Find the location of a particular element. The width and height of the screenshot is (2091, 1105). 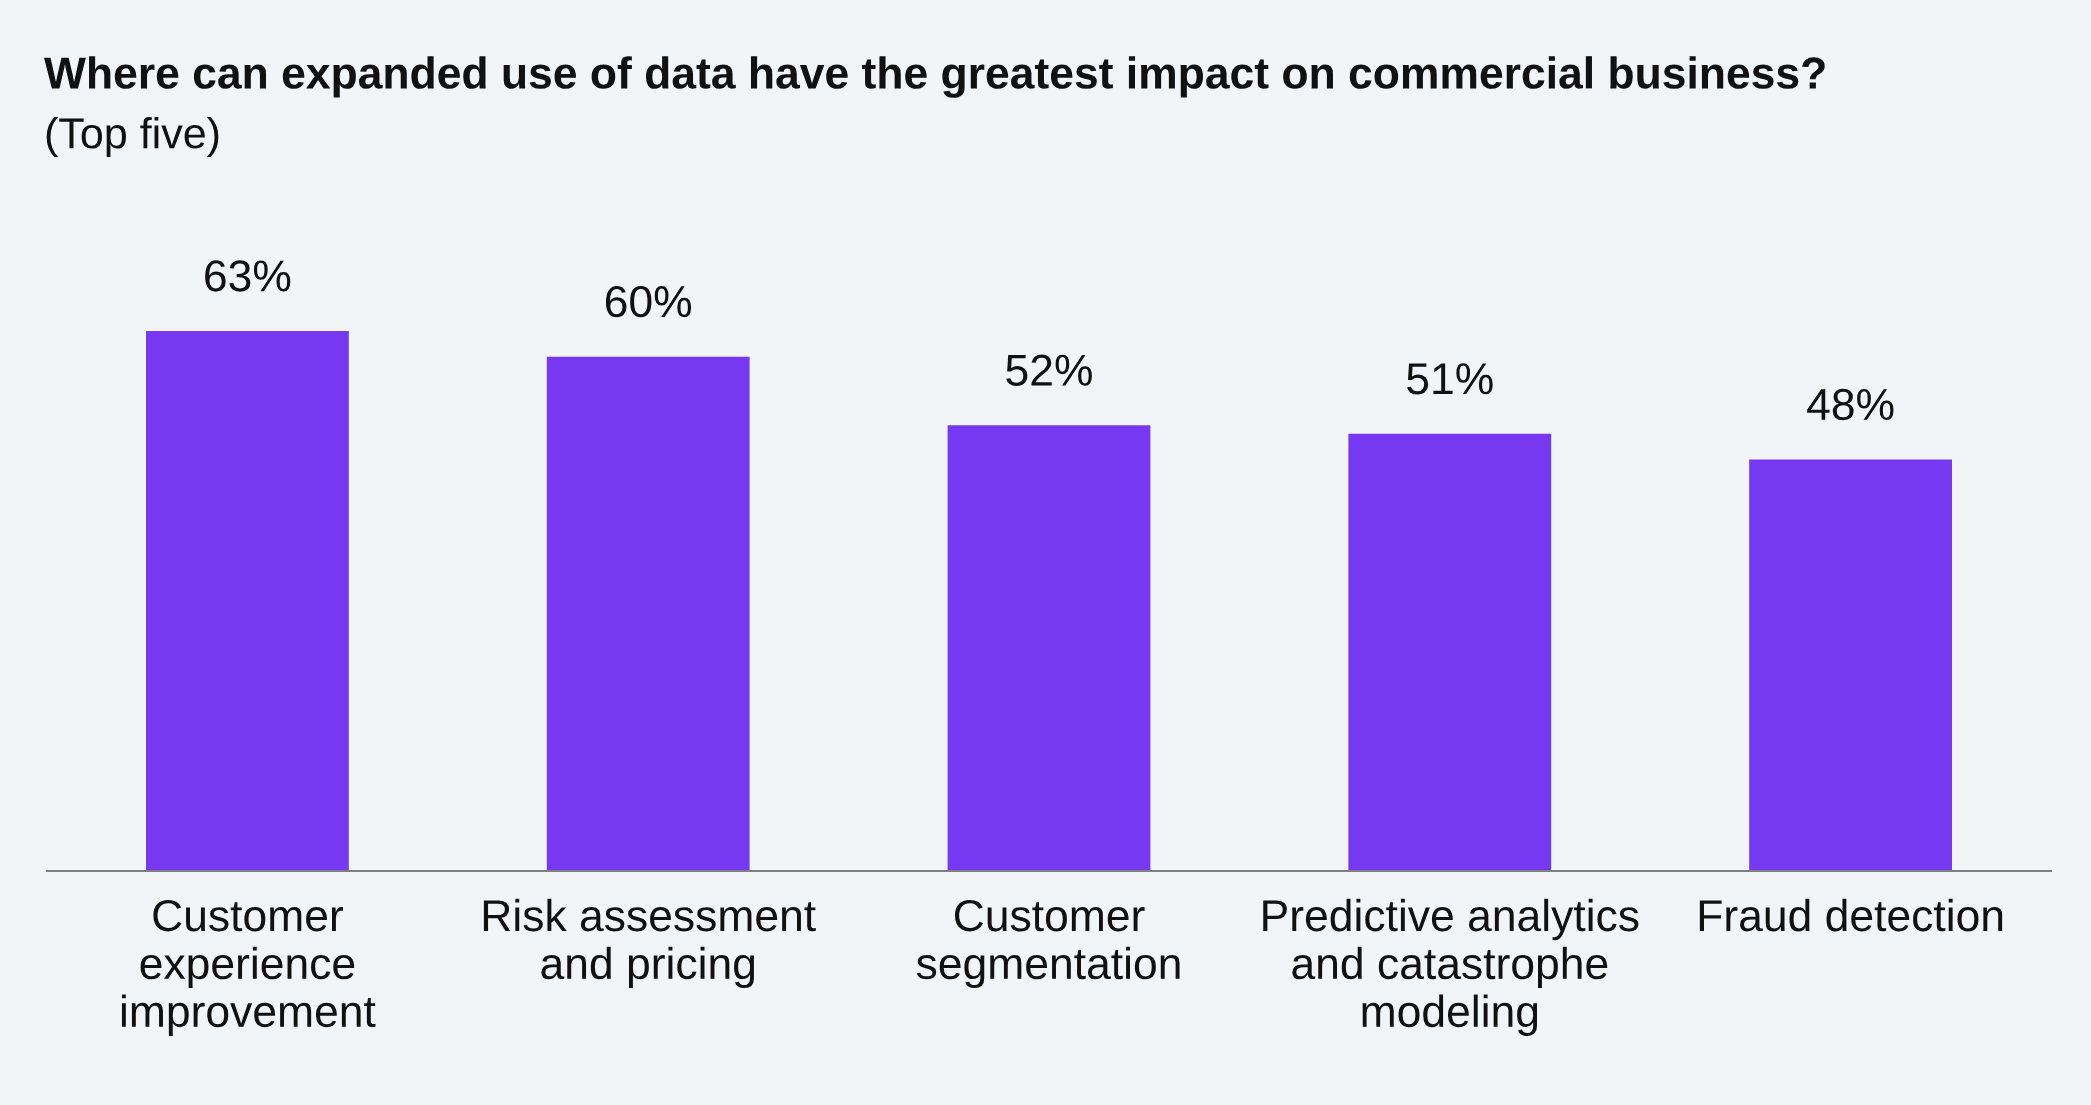

data-label: 48% is located at coordinates (1850, 404).